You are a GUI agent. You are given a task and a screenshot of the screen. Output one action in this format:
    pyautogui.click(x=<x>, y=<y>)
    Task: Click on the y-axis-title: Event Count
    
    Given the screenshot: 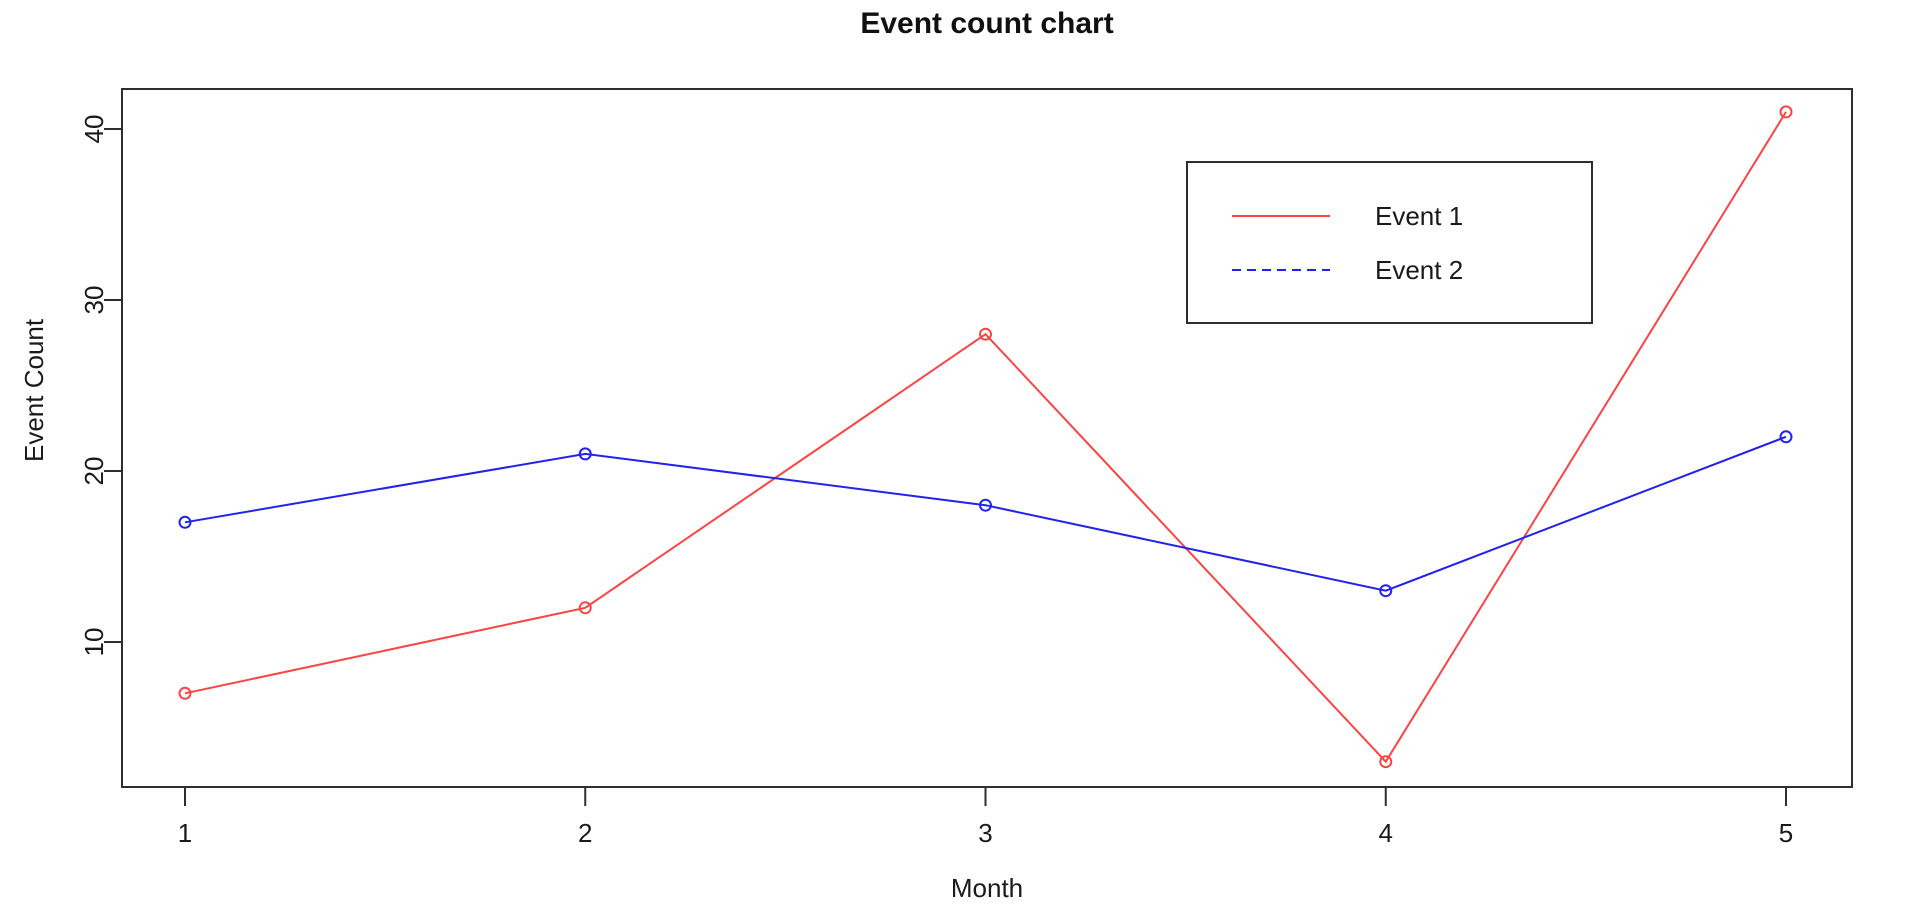 What is the action you would take?
    pyautogui.click(x=34, y=390)
    